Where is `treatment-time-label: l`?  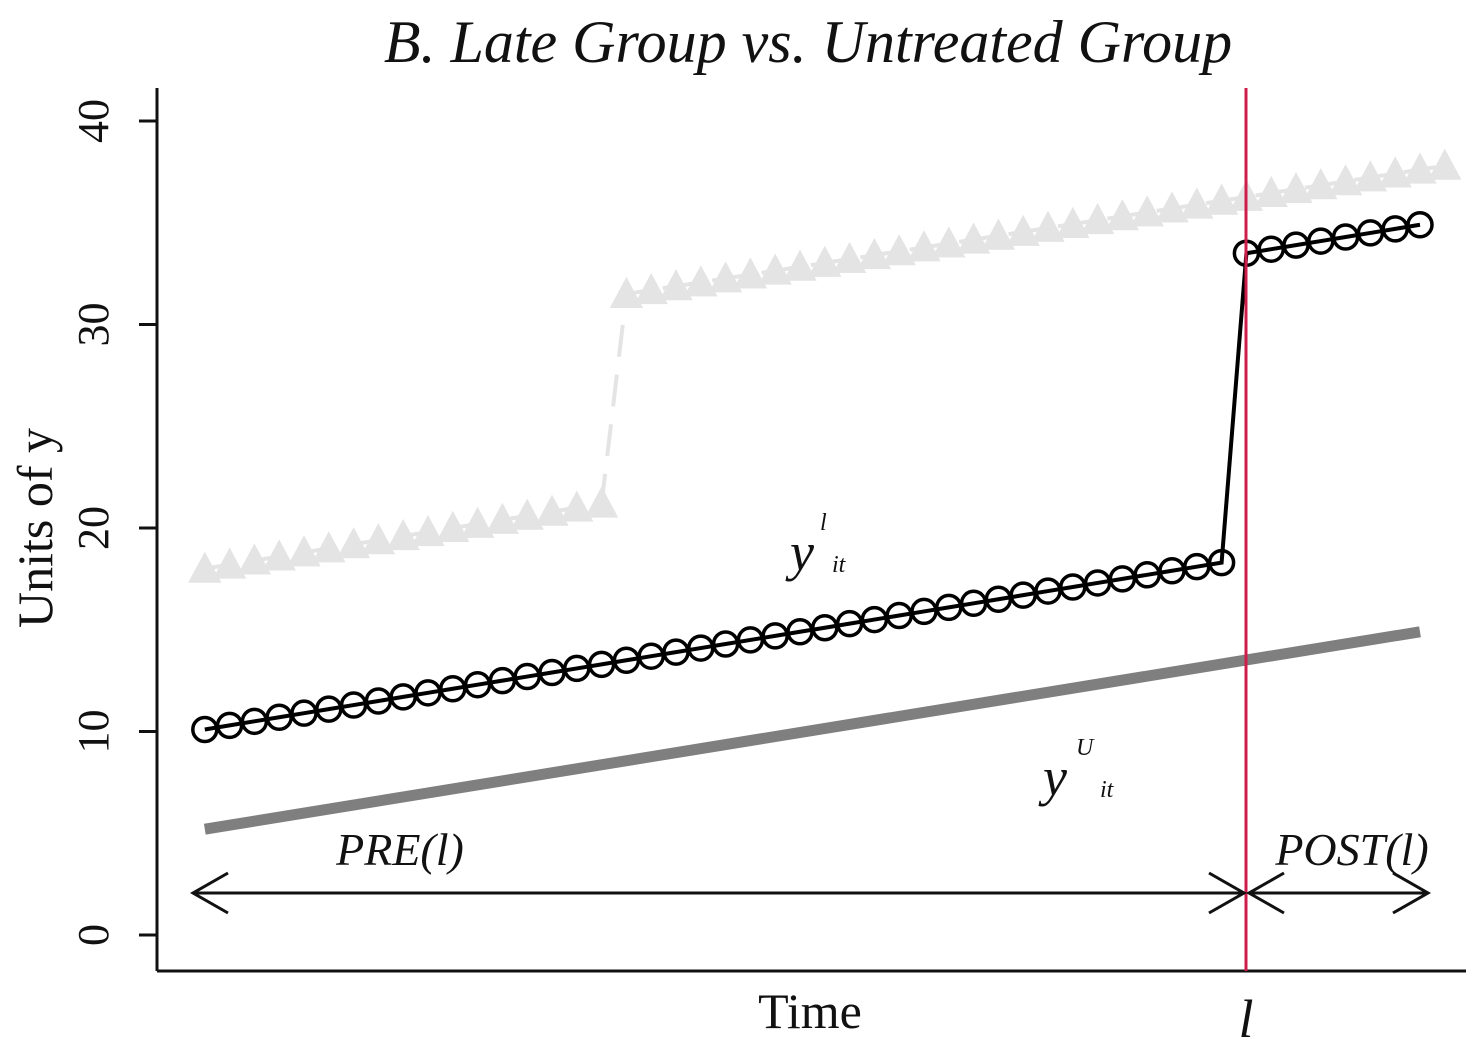
treatment-time-label: l is located at coordinates (1245, 1019).